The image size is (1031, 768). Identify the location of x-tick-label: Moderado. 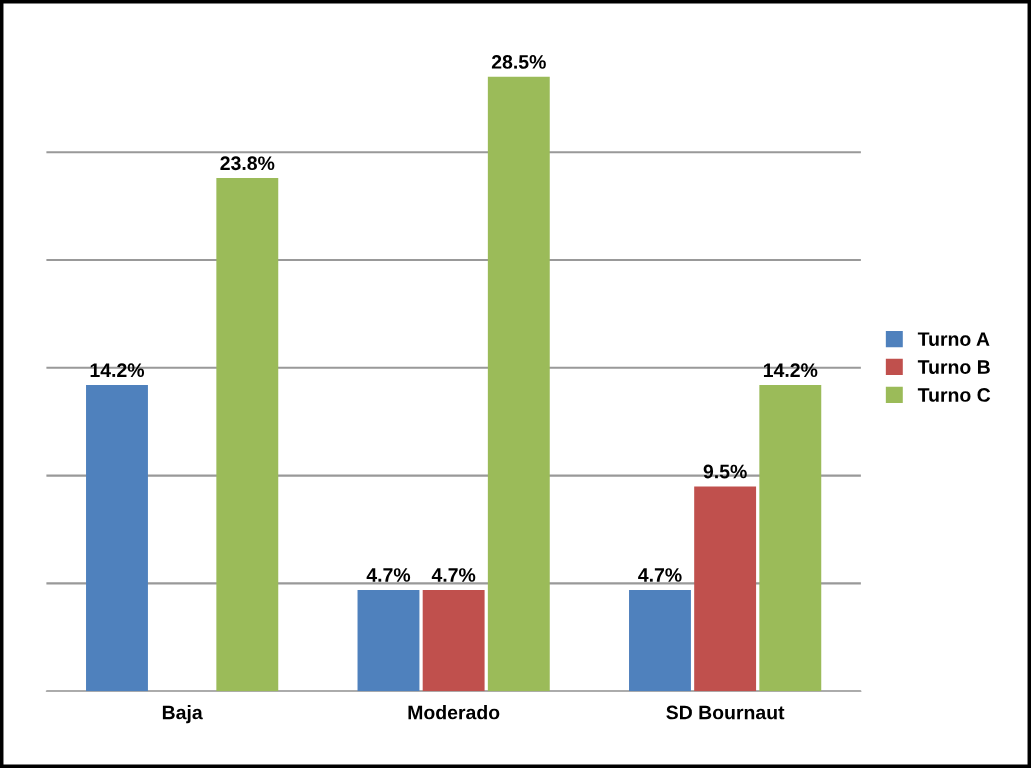
(454, 712).